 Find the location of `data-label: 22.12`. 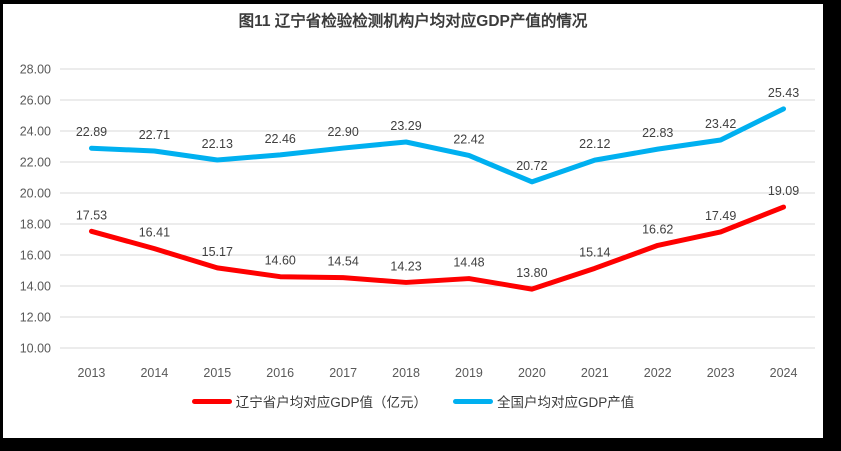

data-label: 22.12 is located at coordinates (594, 144).